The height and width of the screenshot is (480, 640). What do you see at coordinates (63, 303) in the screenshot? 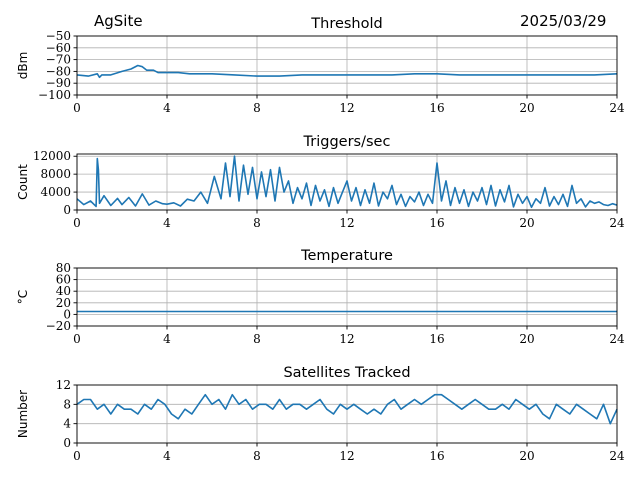
I see `temperature-ytick-label: 20` at bounding box center [63, 303].